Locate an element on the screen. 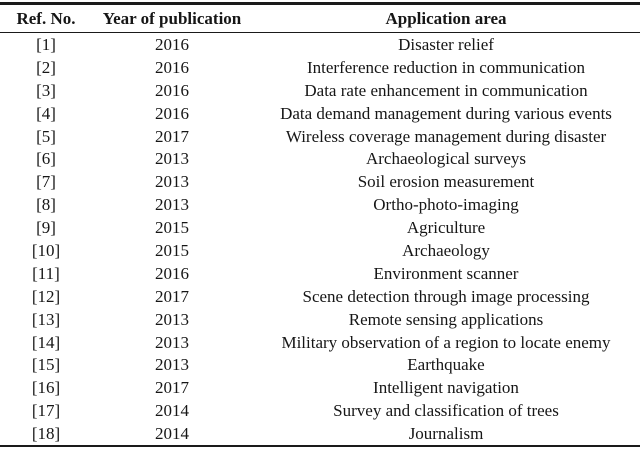 Image resolution: width=640 pixels, height=451 pixels. table-row: [13] 2013 Remote sensing applications is located at coordinates (320, 319).